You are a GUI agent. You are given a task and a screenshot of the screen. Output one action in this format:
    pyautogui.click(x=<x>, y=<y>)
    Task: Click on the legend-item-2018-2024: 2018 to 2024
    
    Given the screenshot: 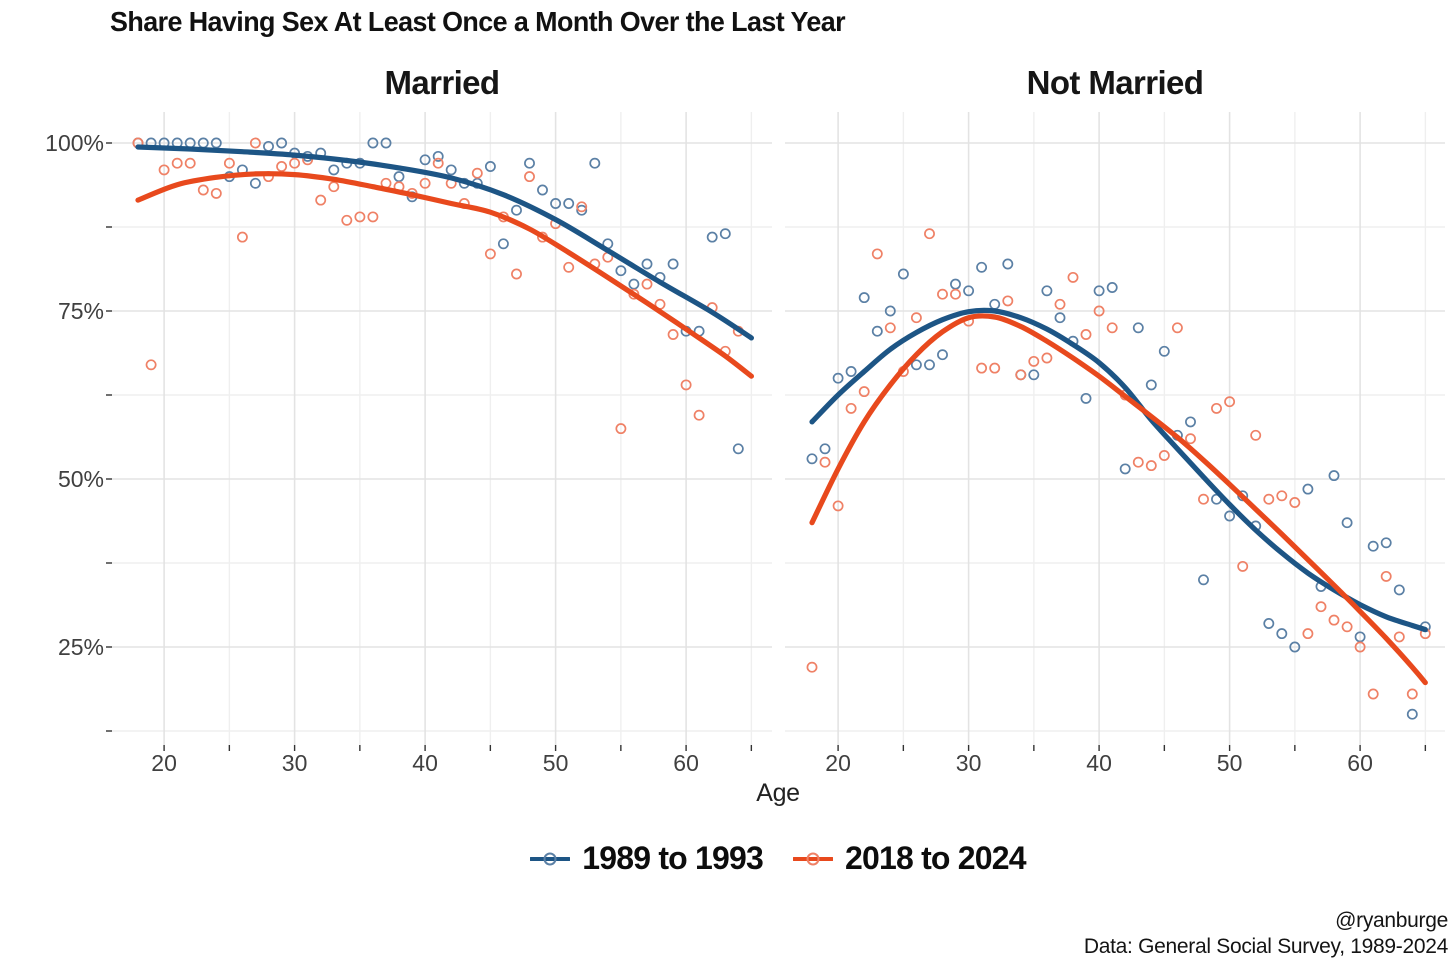 What is the action you would take?
    pyautogui.click(x=910, y=858)
    